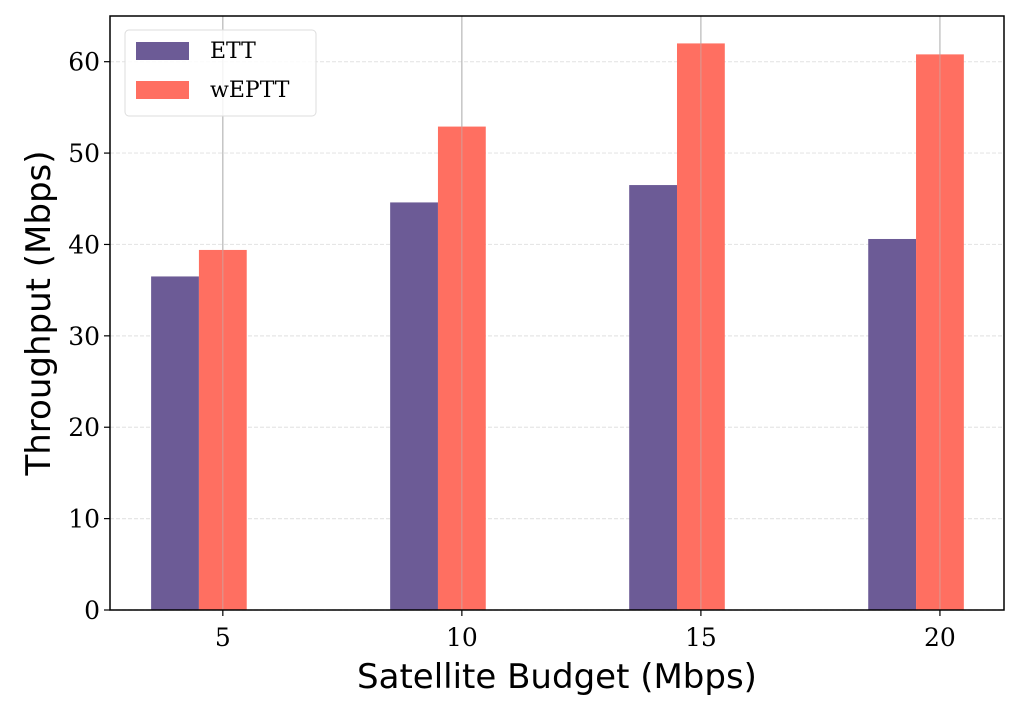 The width and height of the screenshot is (1019, 706). Describe the element at coordinates (84, 336) in the screenshot. I see `y-tick-label: 30` at that location.